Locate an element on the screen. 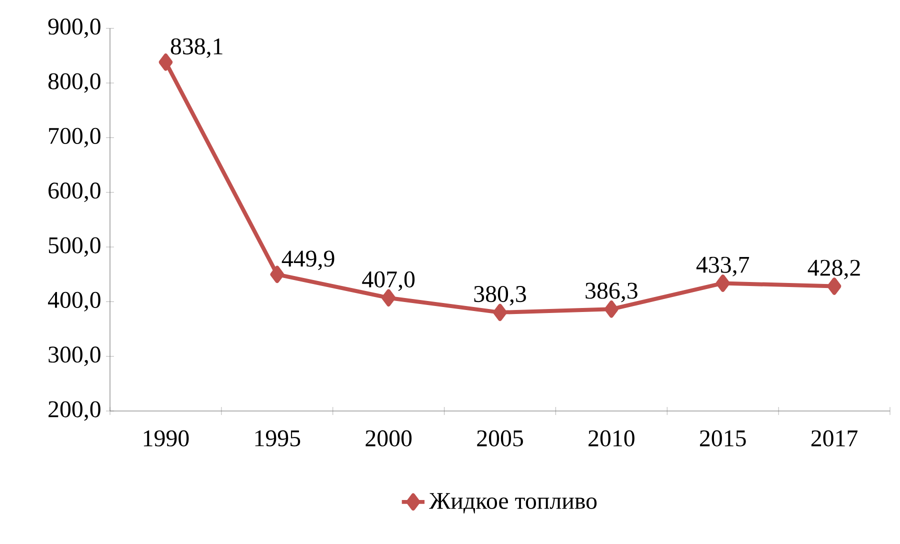 This screenshot has width=900, height=544. data-label: 449,9 is located at coordinates (308, 260).